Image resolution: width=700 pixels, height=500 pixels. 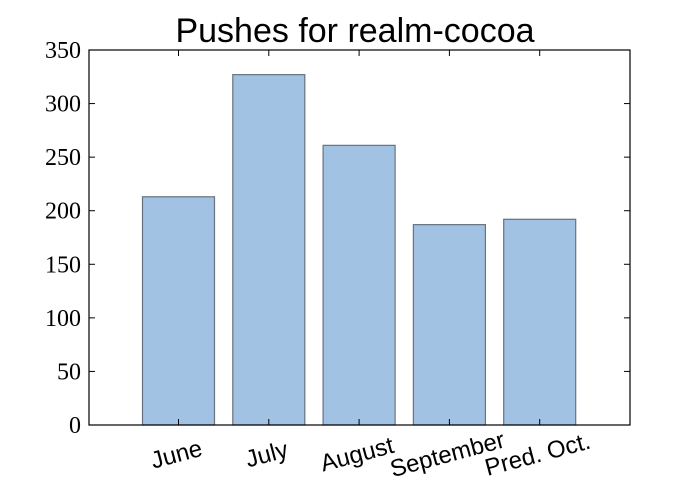 What do you see at coordinates (354, 31) in the screenshot?
I see `chart-title: Pushes for realm-cocoa` at bounding box center [354, 31].